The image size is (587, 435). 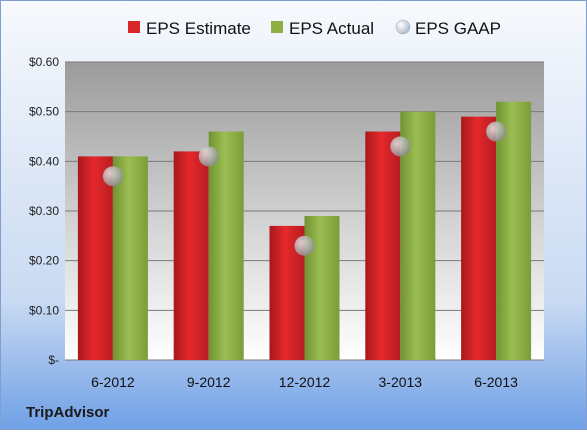 I want to click on x-tick-label: 6-2013, so click(x=496, y=382).